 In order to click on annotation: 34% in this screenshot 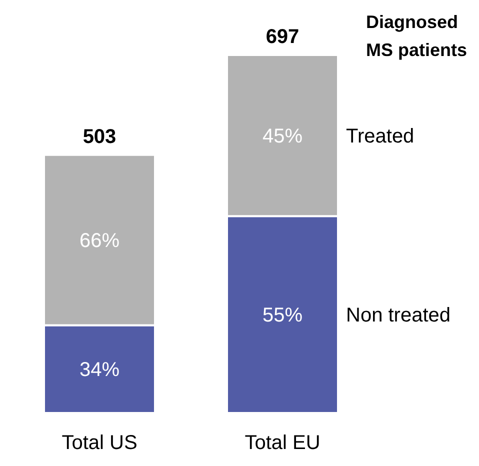, I will do `click(99, 370)`.